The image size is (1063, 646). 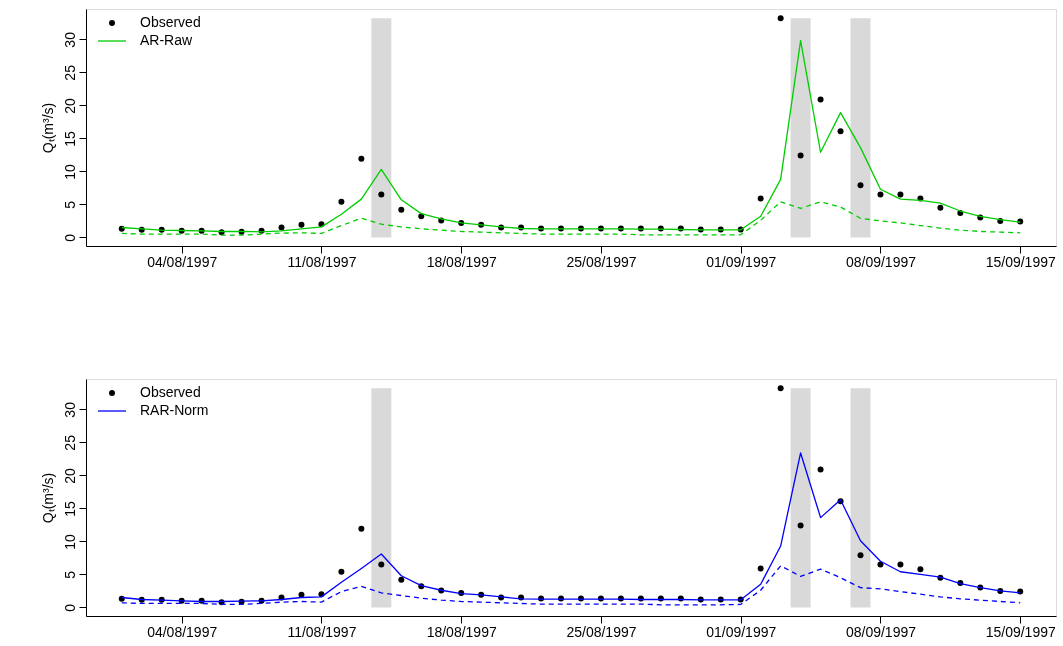 I want to click on legend-label: RAR-Norm, so click(x=174, y=410).